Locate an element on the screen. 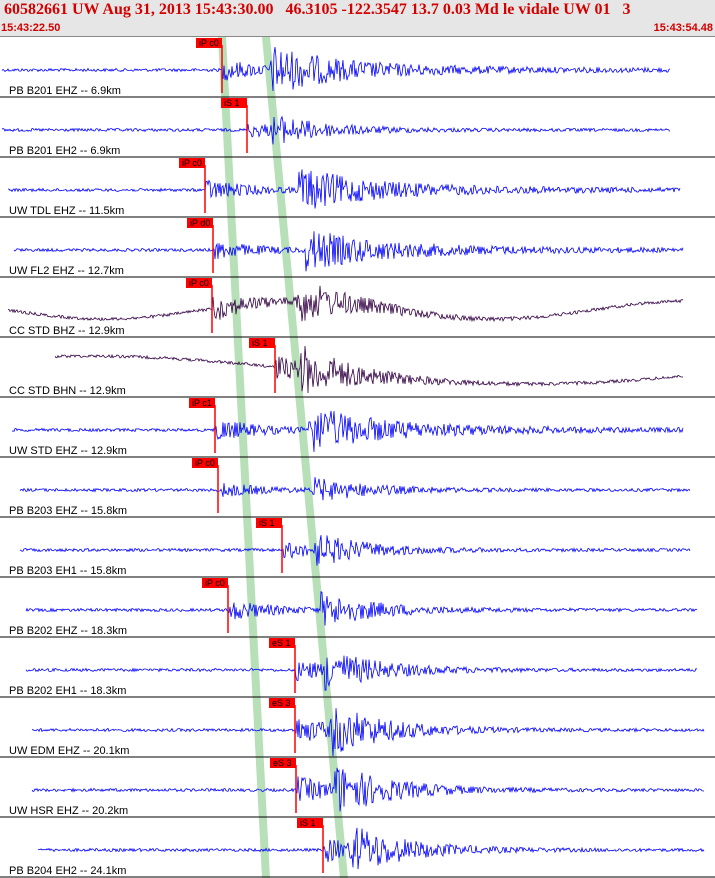 The width and height of the screenshot is (715, 878). station-label: PB B203 EHZ -- 15.8km is located at coordinates (68, 511).